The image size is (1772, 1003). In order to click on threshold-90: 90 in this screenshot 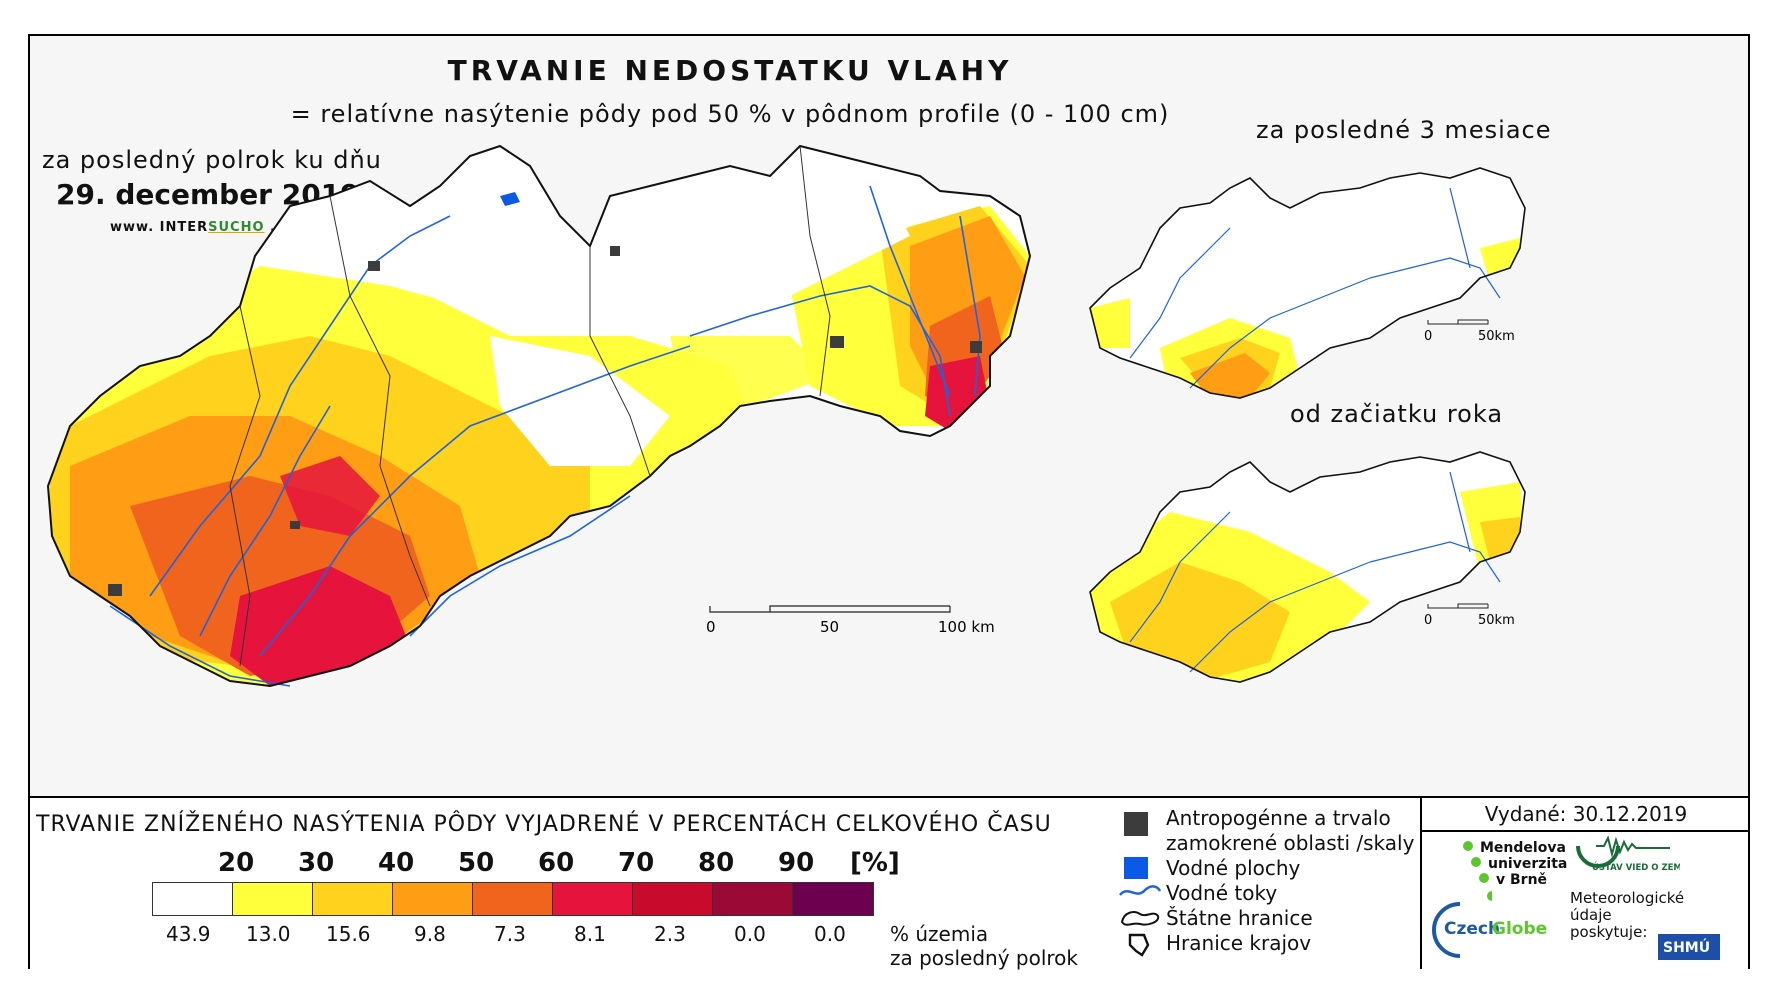, I will do `click(796, 863)`.